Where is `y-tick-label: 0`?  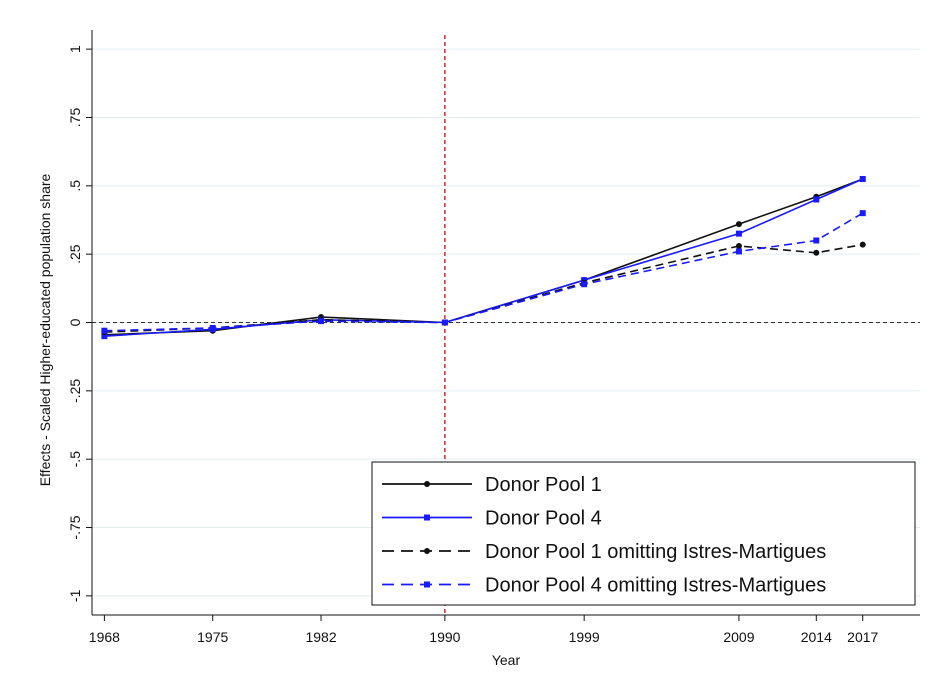
y-tick-label: 0 is located at coordinates (75, 322).